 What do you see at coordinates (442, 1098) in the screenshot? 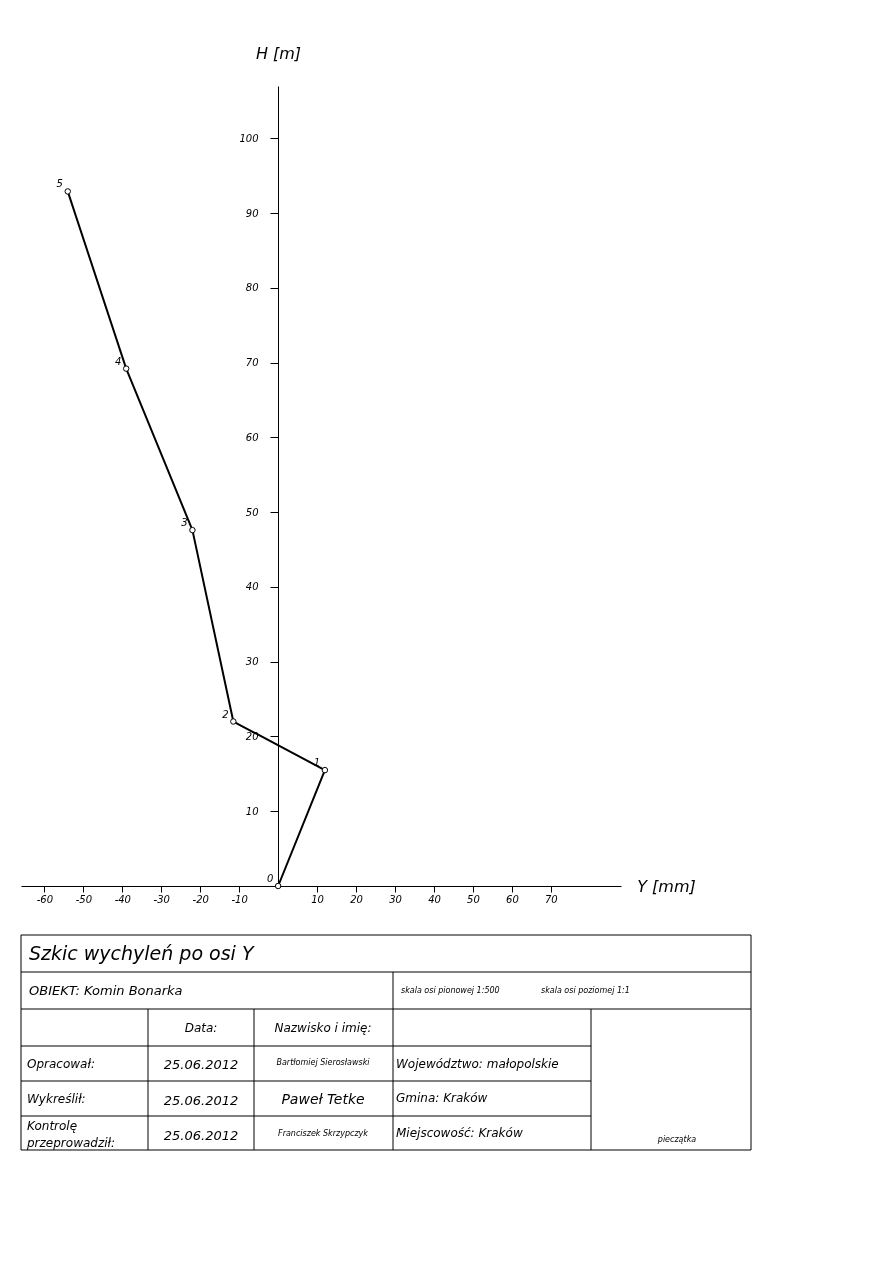
I see `text: Gmina: Kraków` at bounding box center [442, 1098].